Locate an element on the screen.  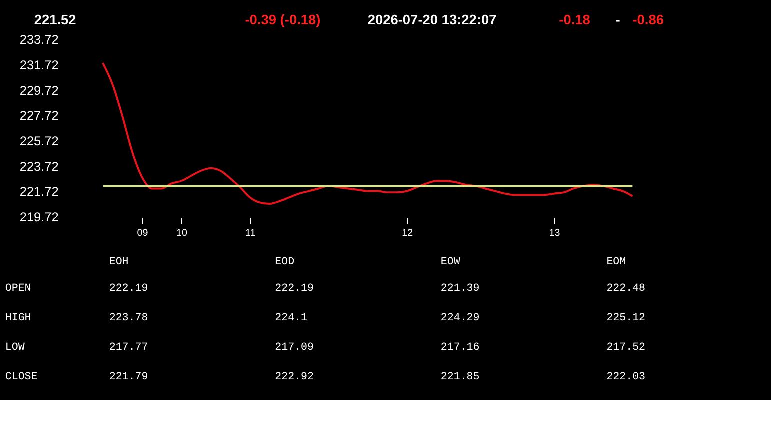
text: 2026-07-20 13:22:07 is located at coordinates (433, 20).